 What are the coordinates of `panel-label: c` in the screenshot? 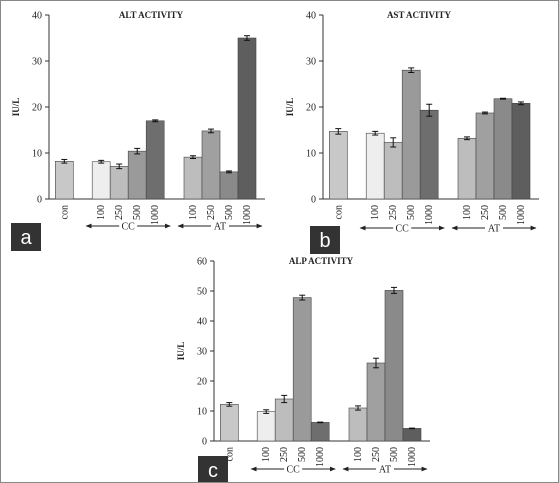 It's located at (213, 471).